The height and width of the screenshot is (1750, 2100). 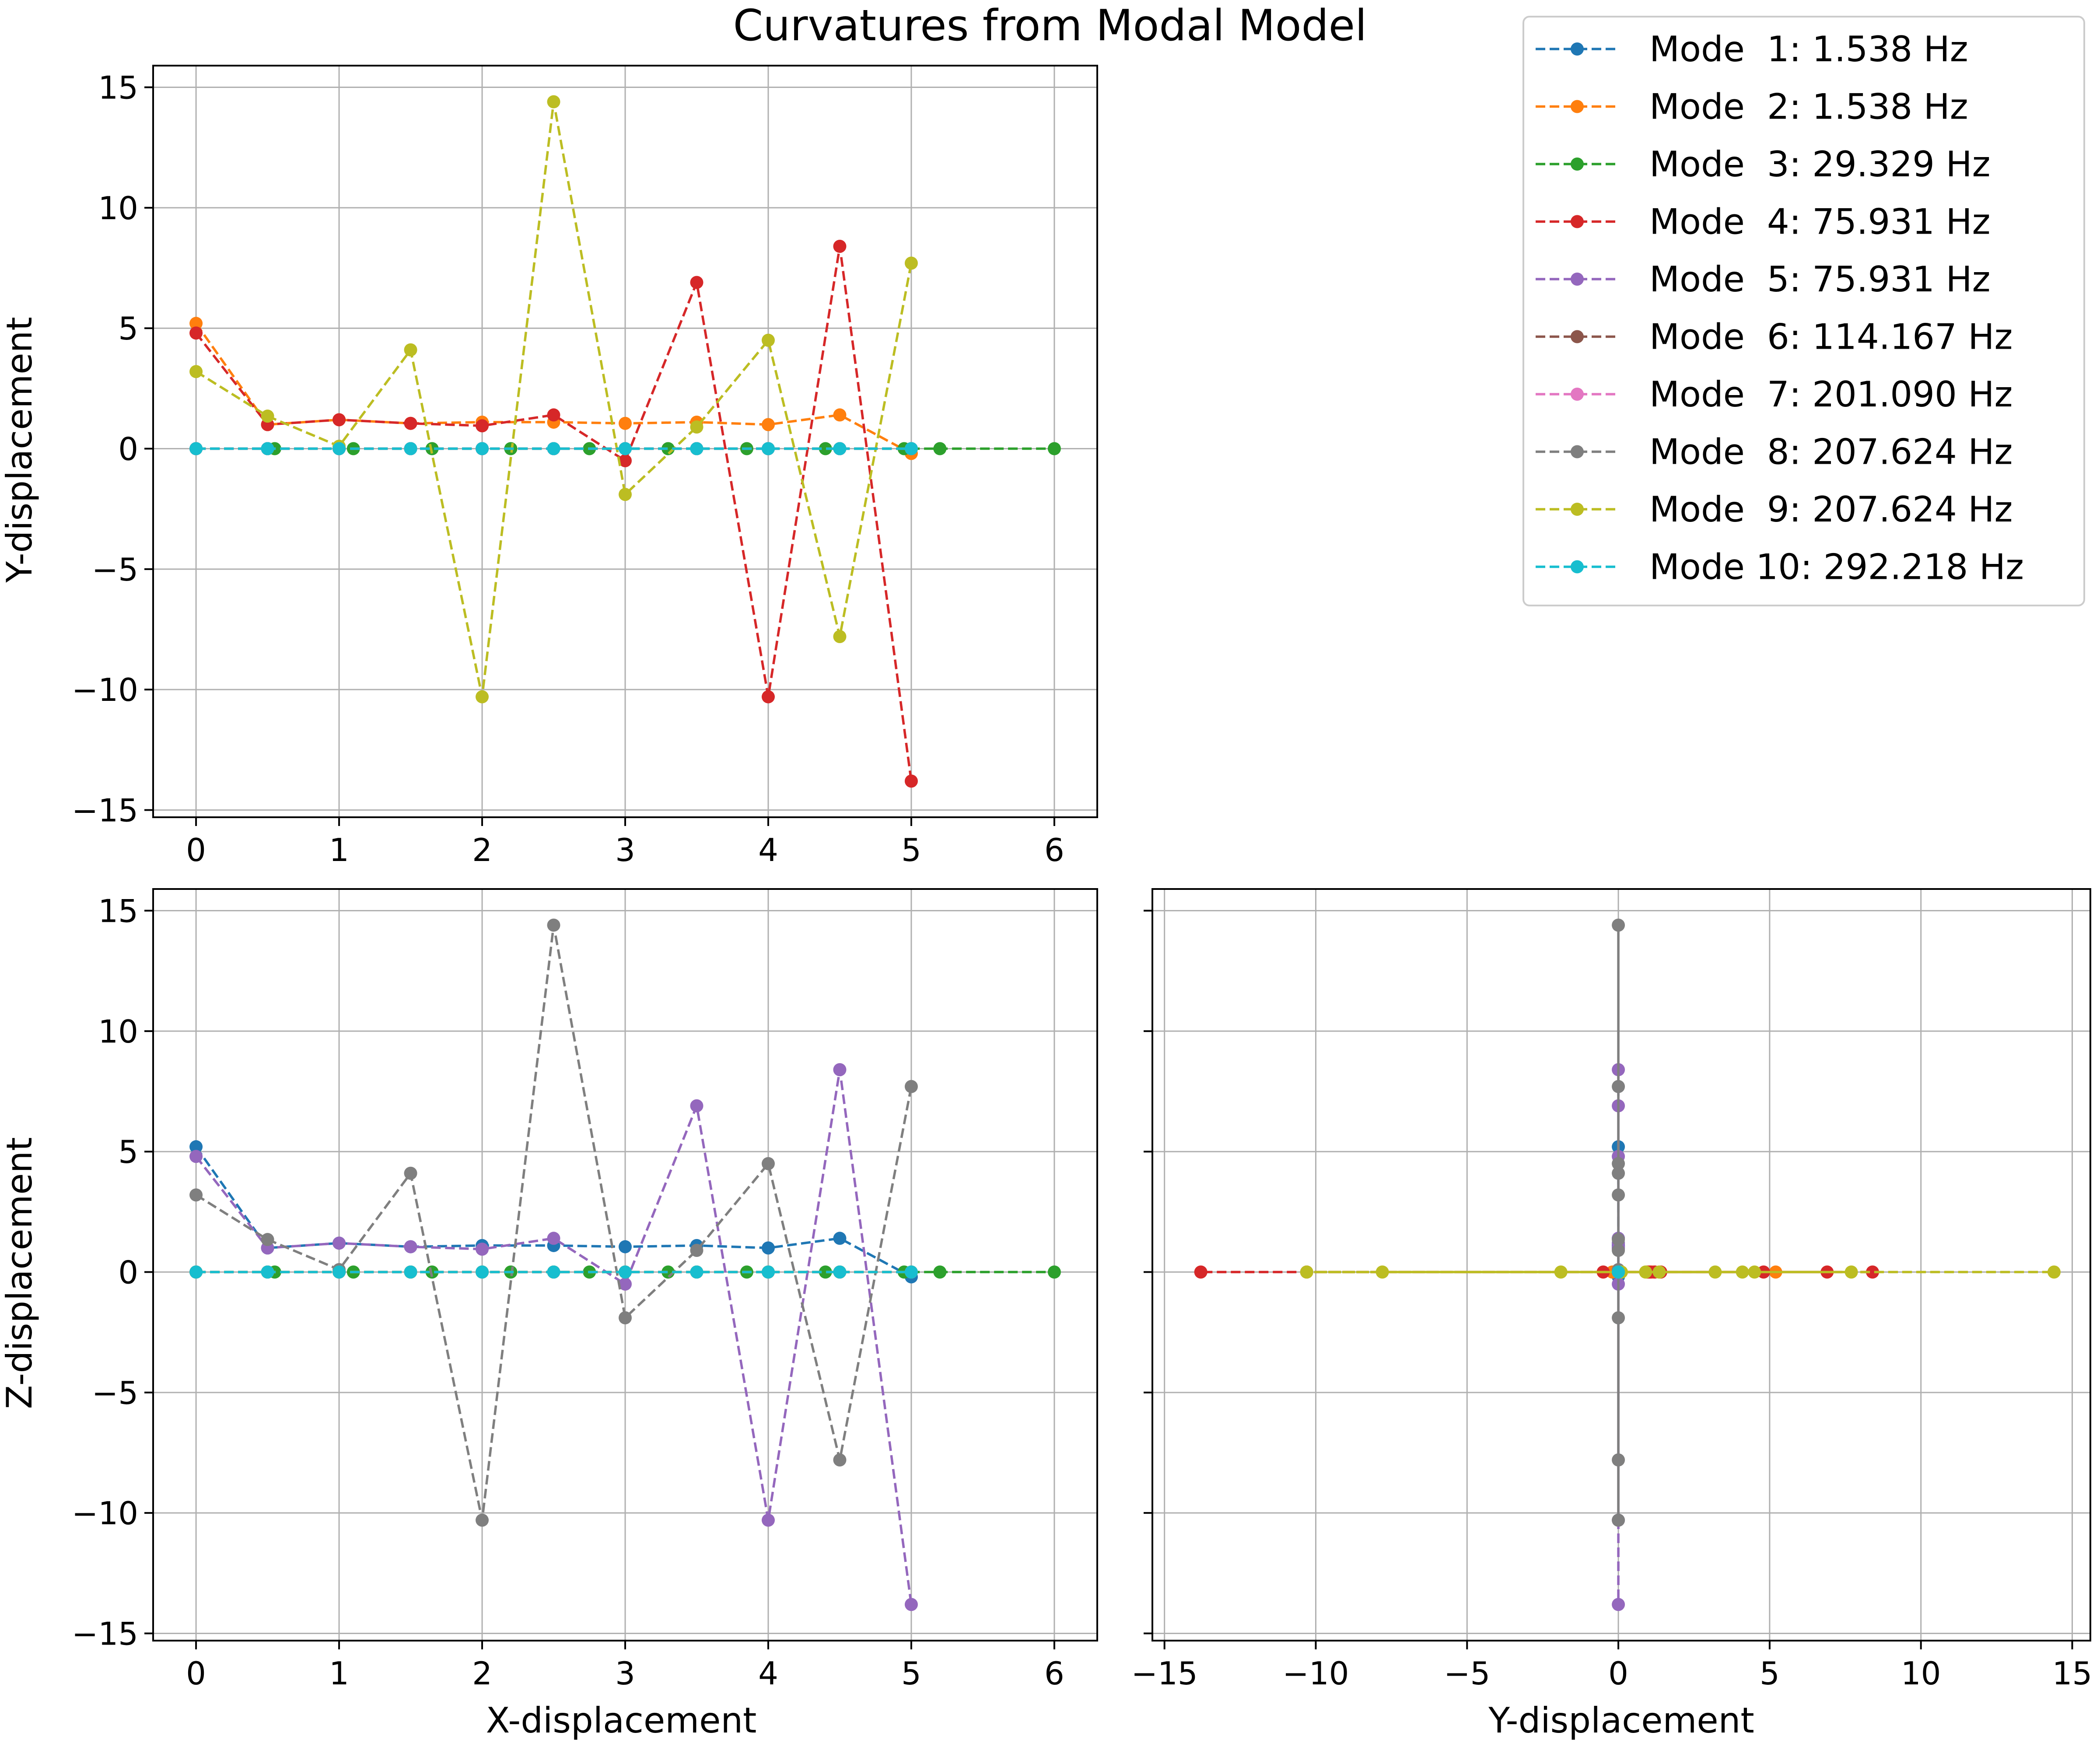 I want to click on xz-xlabel: X-displacement, so click(x=621, y=1720).